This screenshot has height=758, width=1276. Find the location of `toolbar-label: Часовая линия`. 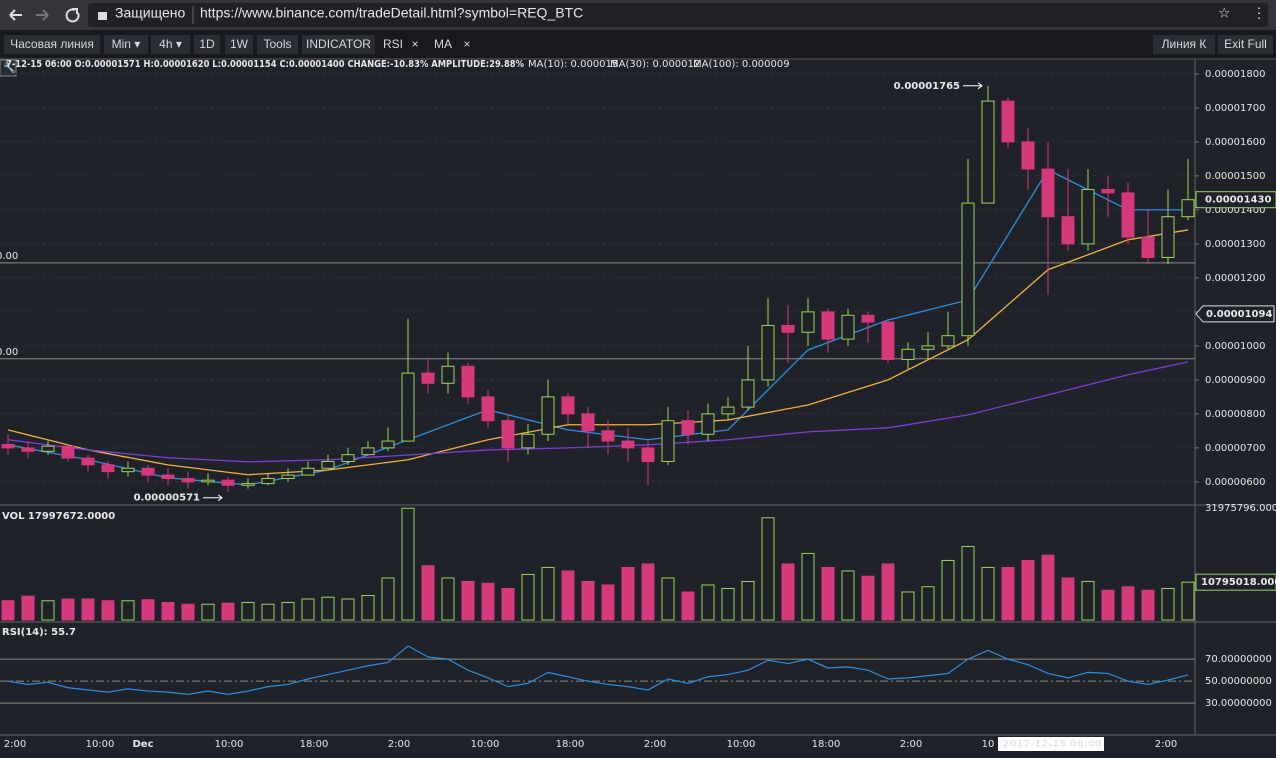

toolbar-label: Часовая линия is located at coordinates (52, 44).